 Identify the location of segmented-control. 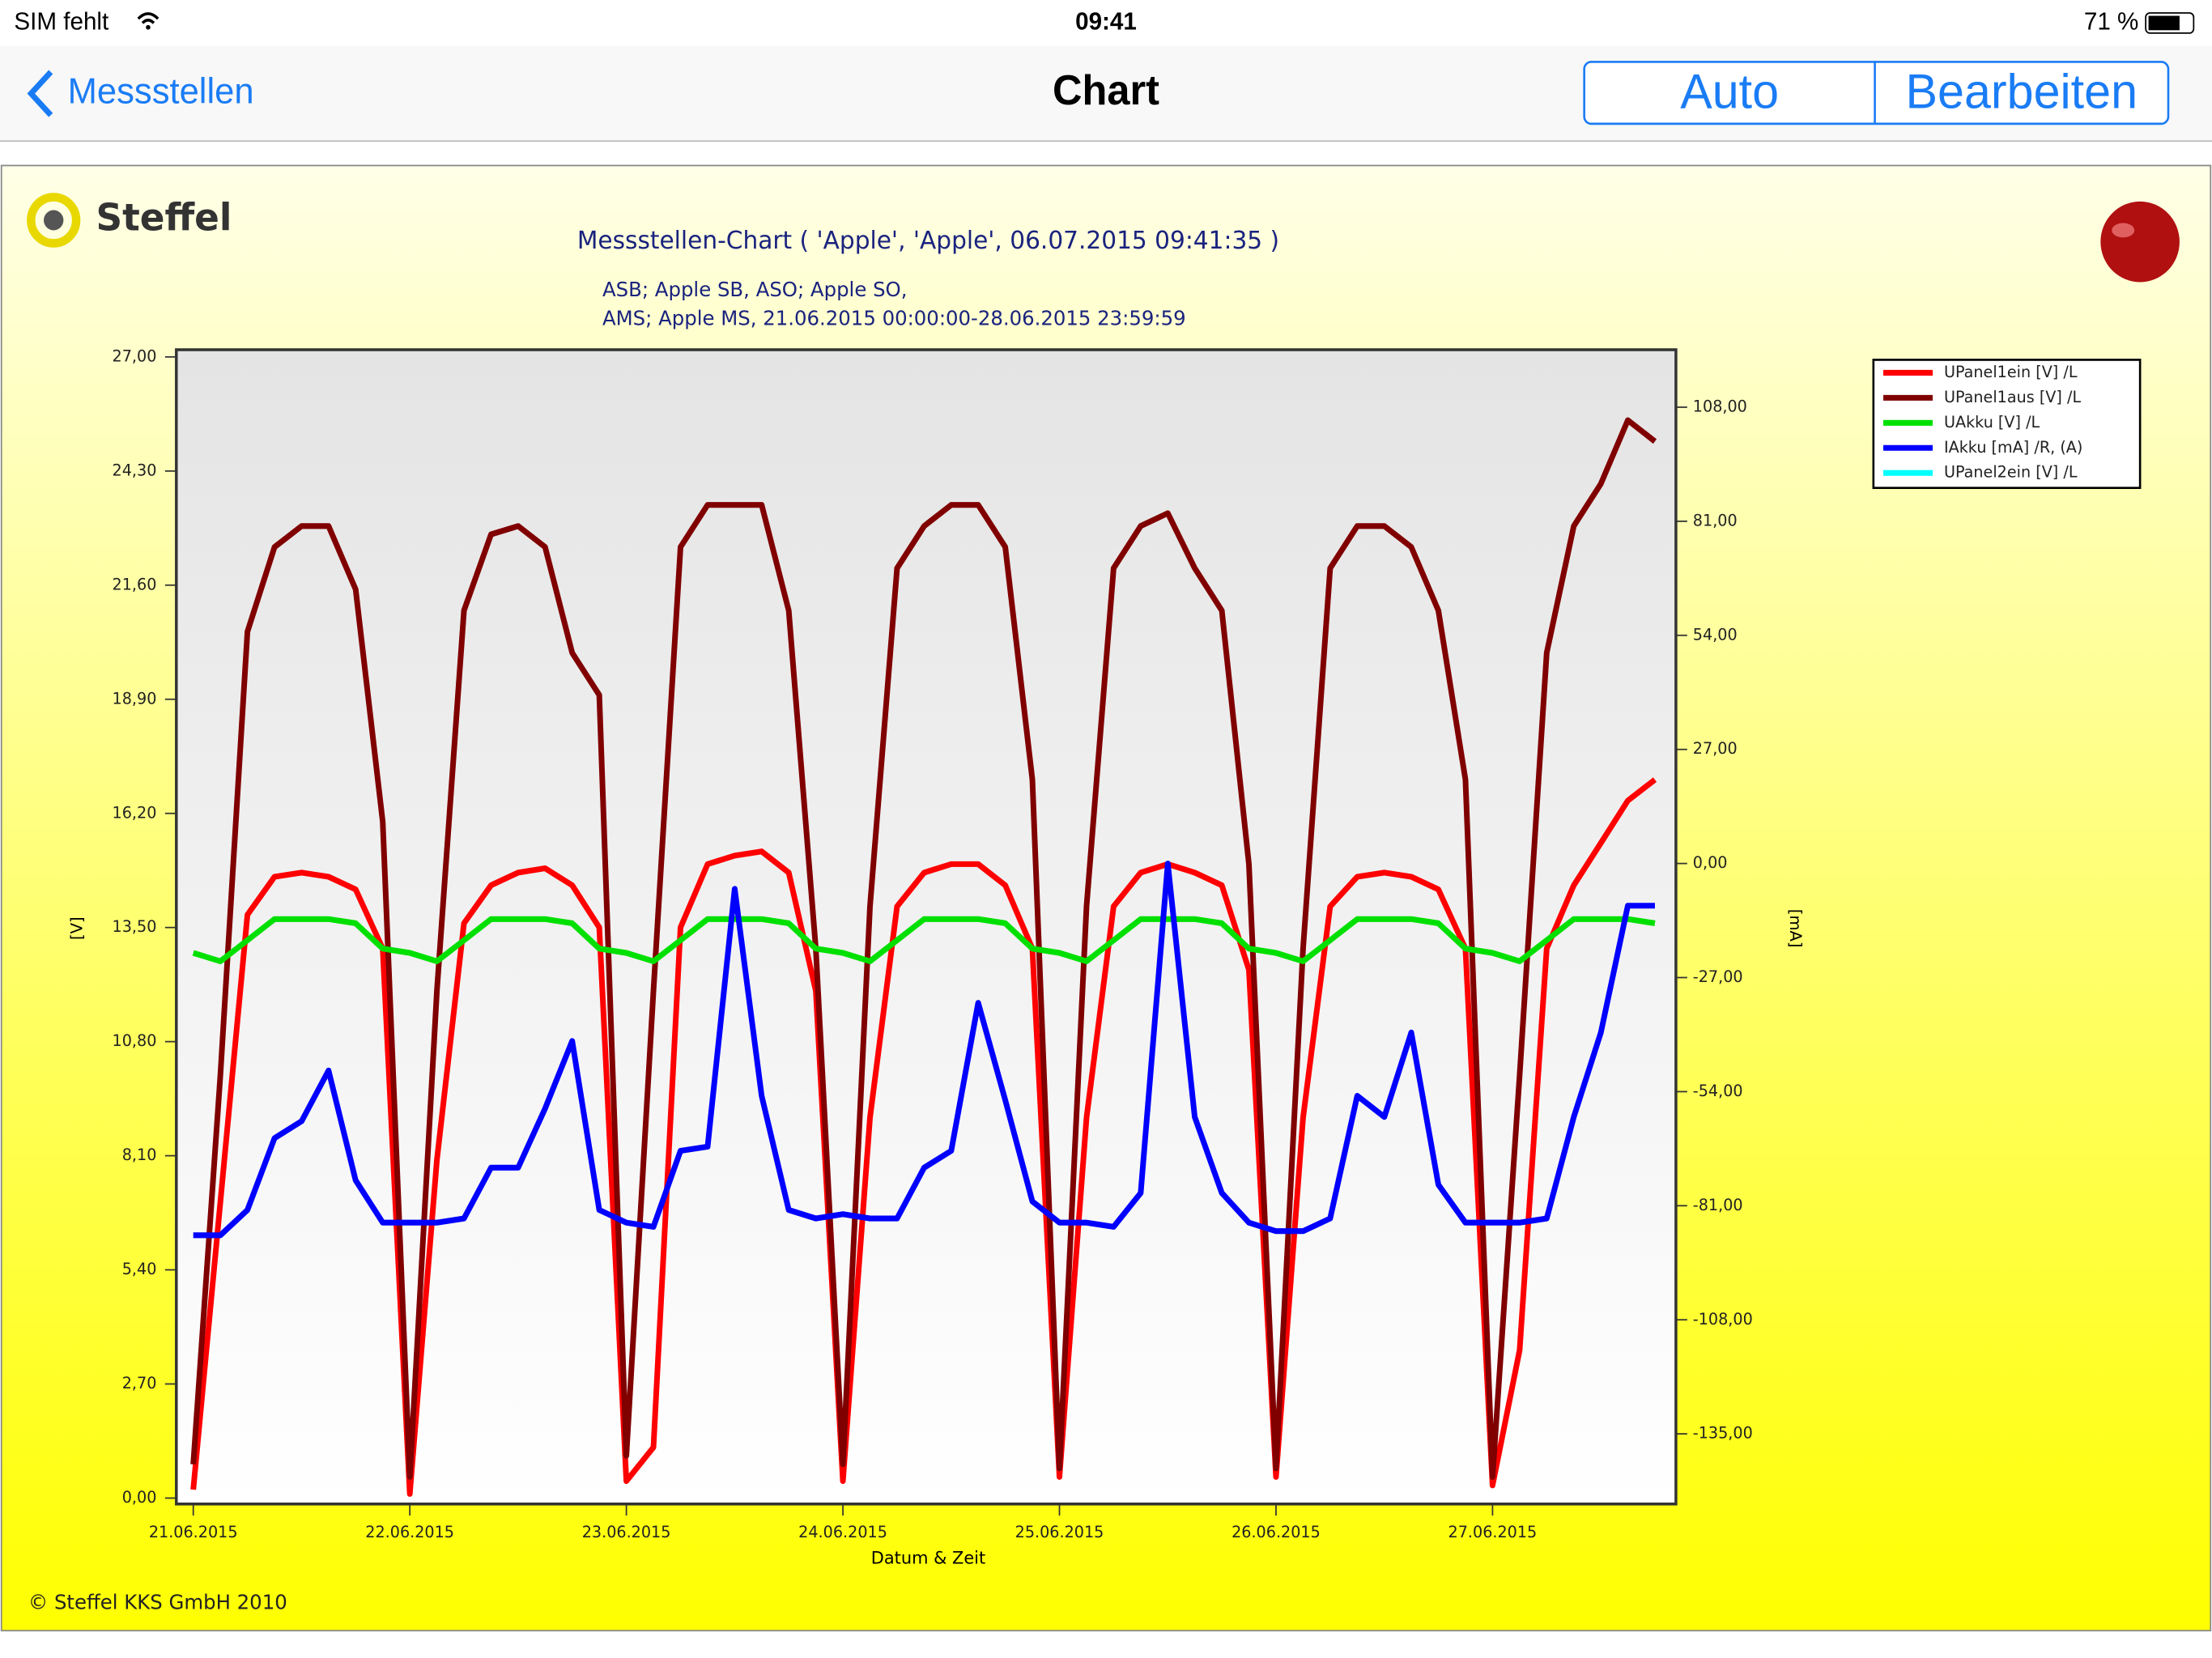
(1877, 93).